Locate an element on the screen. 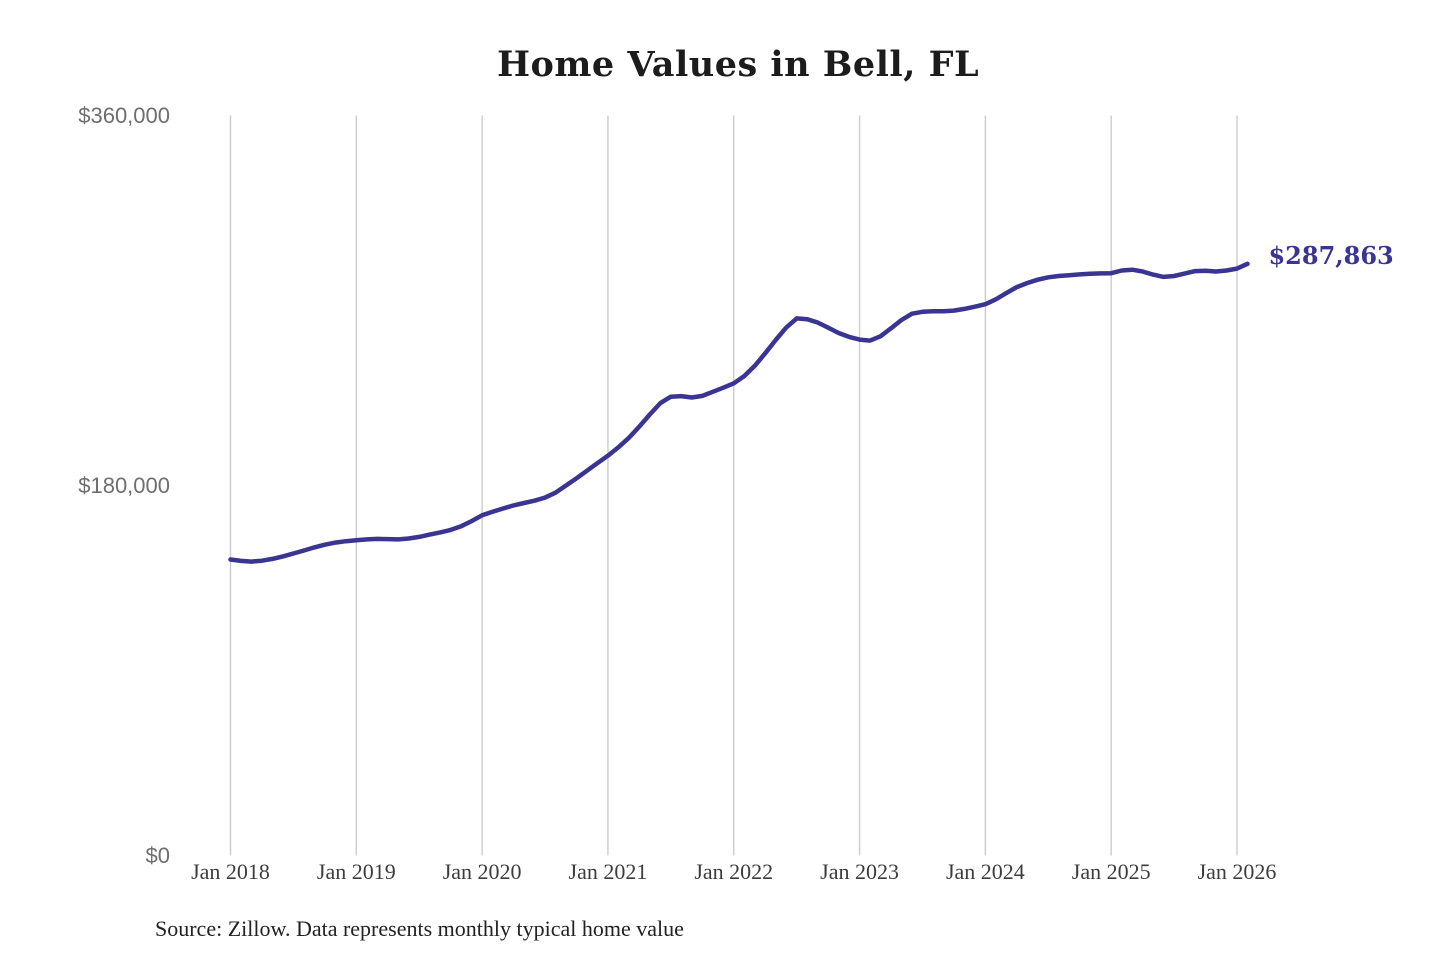 The height and width of the screenshot is (960, 1440). x-tick-label: Jan 2026 is located at coordinates (1237, 871).